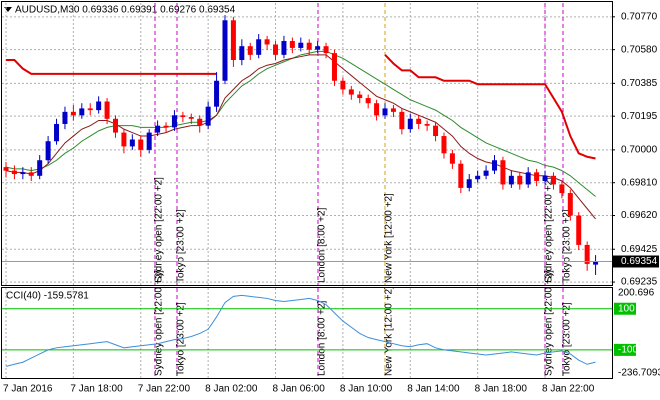  I want to click on y-tick-label: -100, so click(628, 350).